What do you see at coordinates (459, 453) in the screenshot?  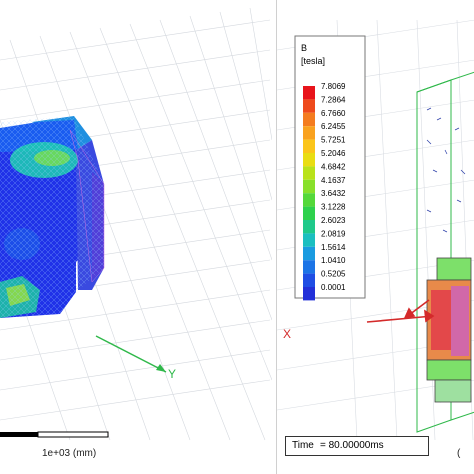 I see `frame-label: (` at bounding box center [459, 453].